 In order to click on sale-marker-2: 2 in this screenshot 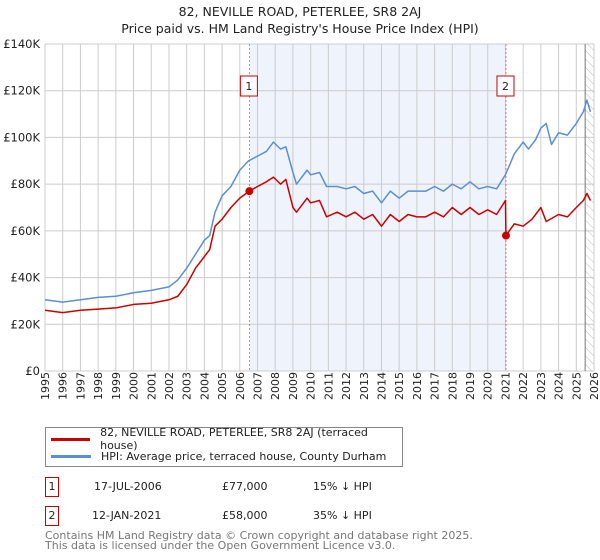, I will do `click(52, 516)`.